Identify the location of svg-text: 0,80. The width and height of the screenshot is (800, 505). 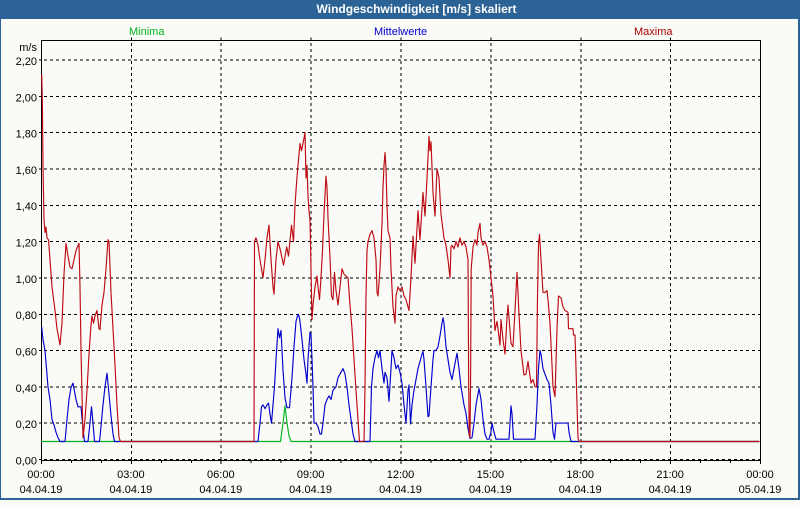
(26, 316).